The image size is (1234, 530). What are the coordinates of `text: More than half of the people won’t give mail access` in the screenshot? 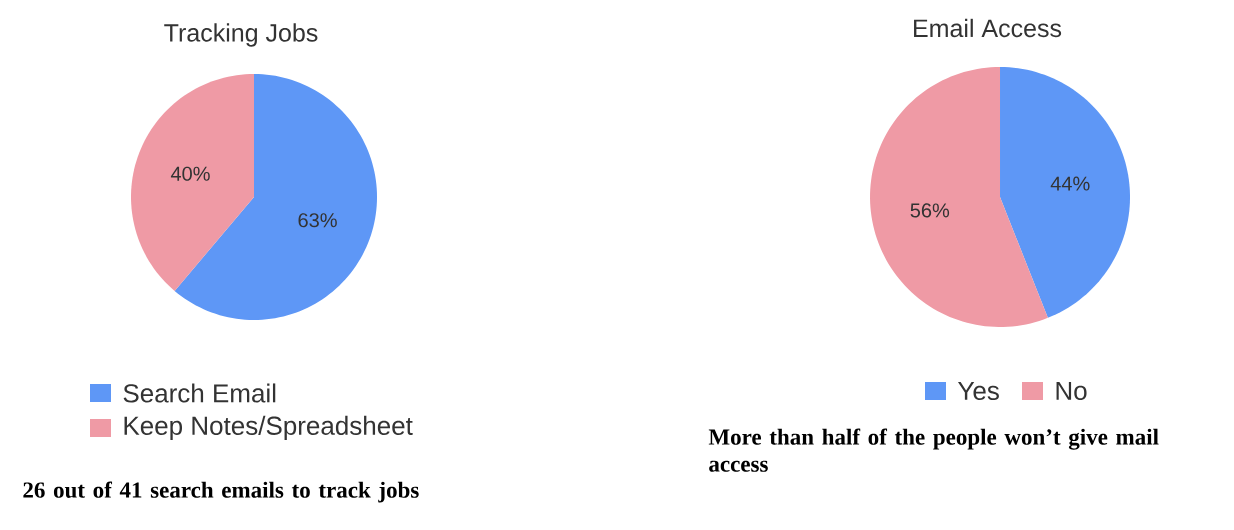 It's located at (933, 450).